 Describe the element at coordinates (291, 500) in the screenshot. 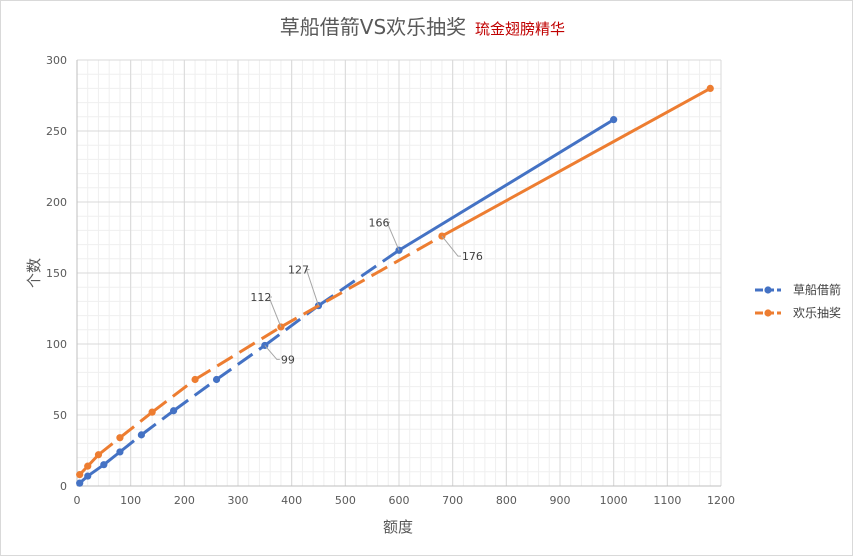

I see `x-tick-label: 400` at that location.